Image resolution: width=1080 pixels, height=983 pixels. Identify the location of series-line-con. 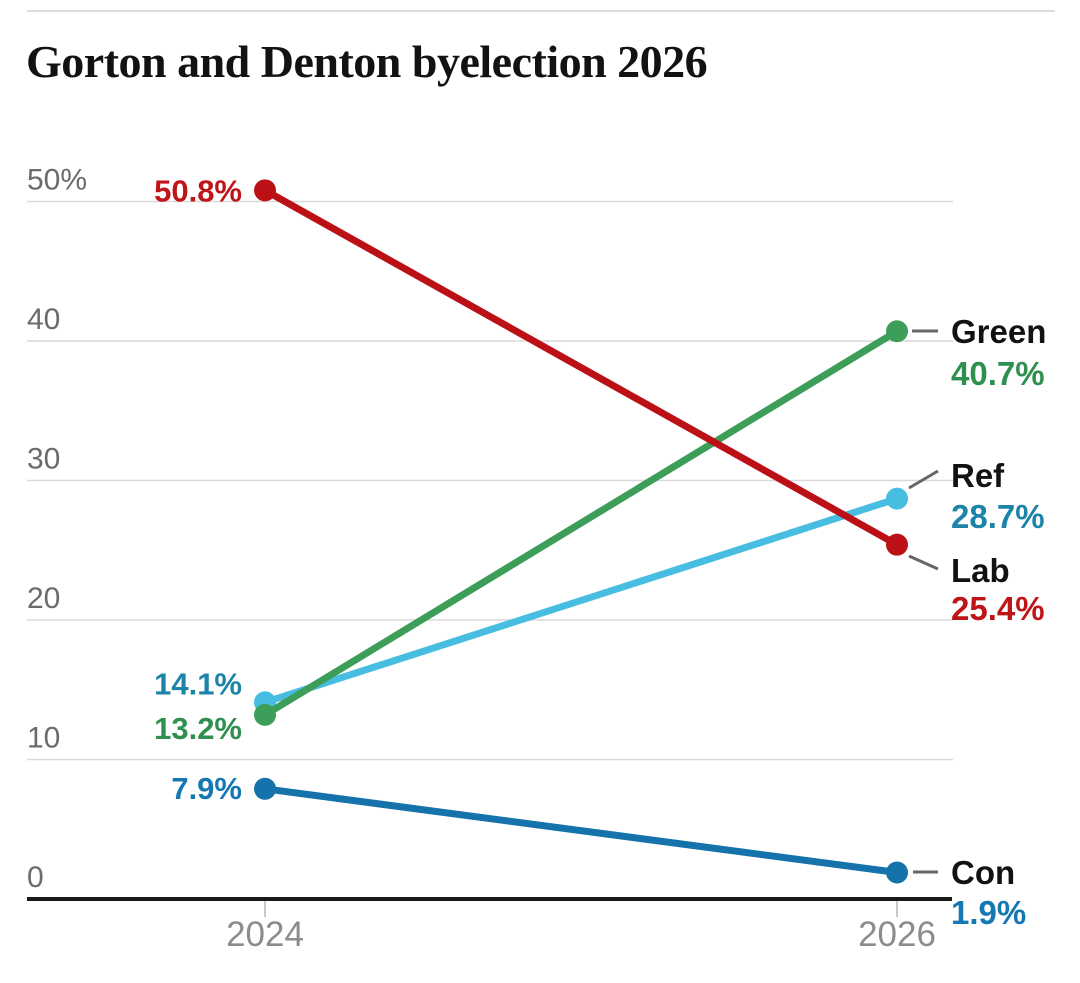
(581, 830).